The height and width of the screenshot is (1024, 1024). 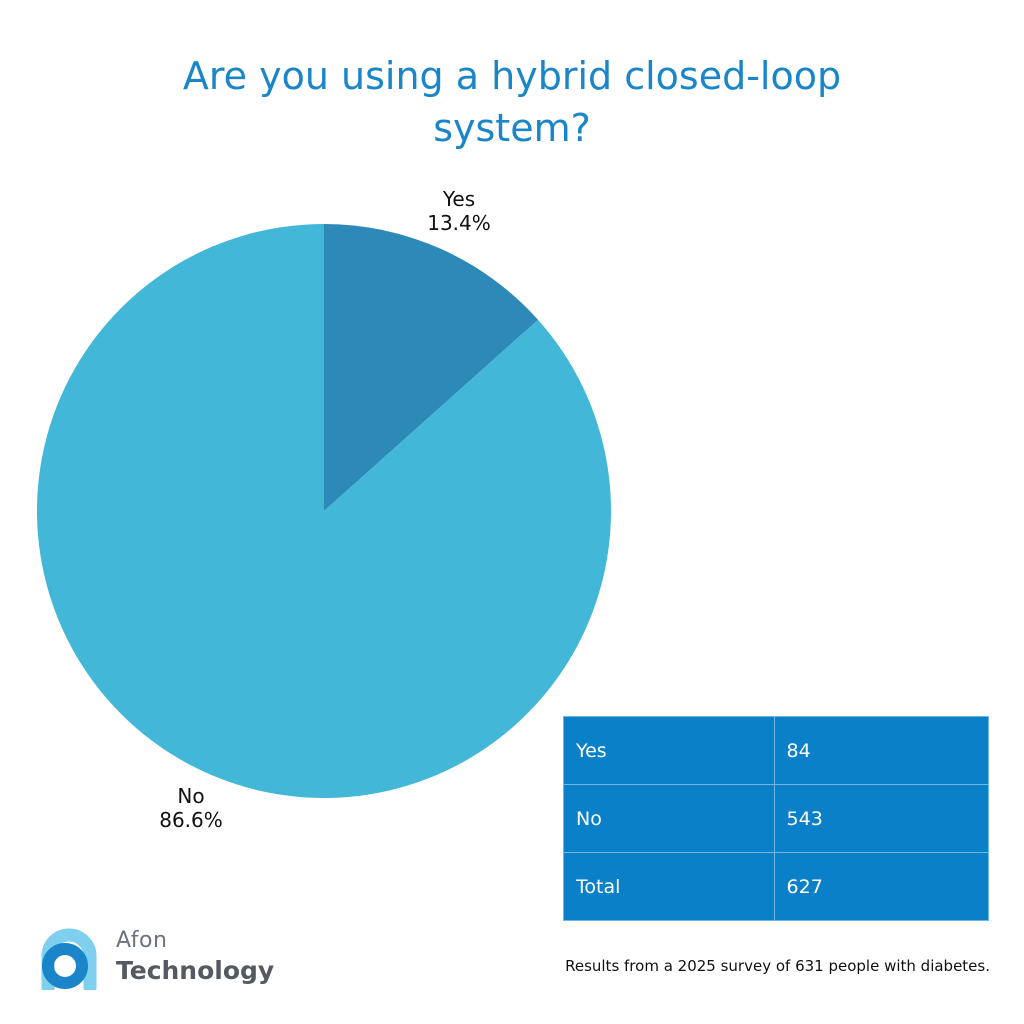 I want to click on table-row: No 543, so click(x=776, y=818).